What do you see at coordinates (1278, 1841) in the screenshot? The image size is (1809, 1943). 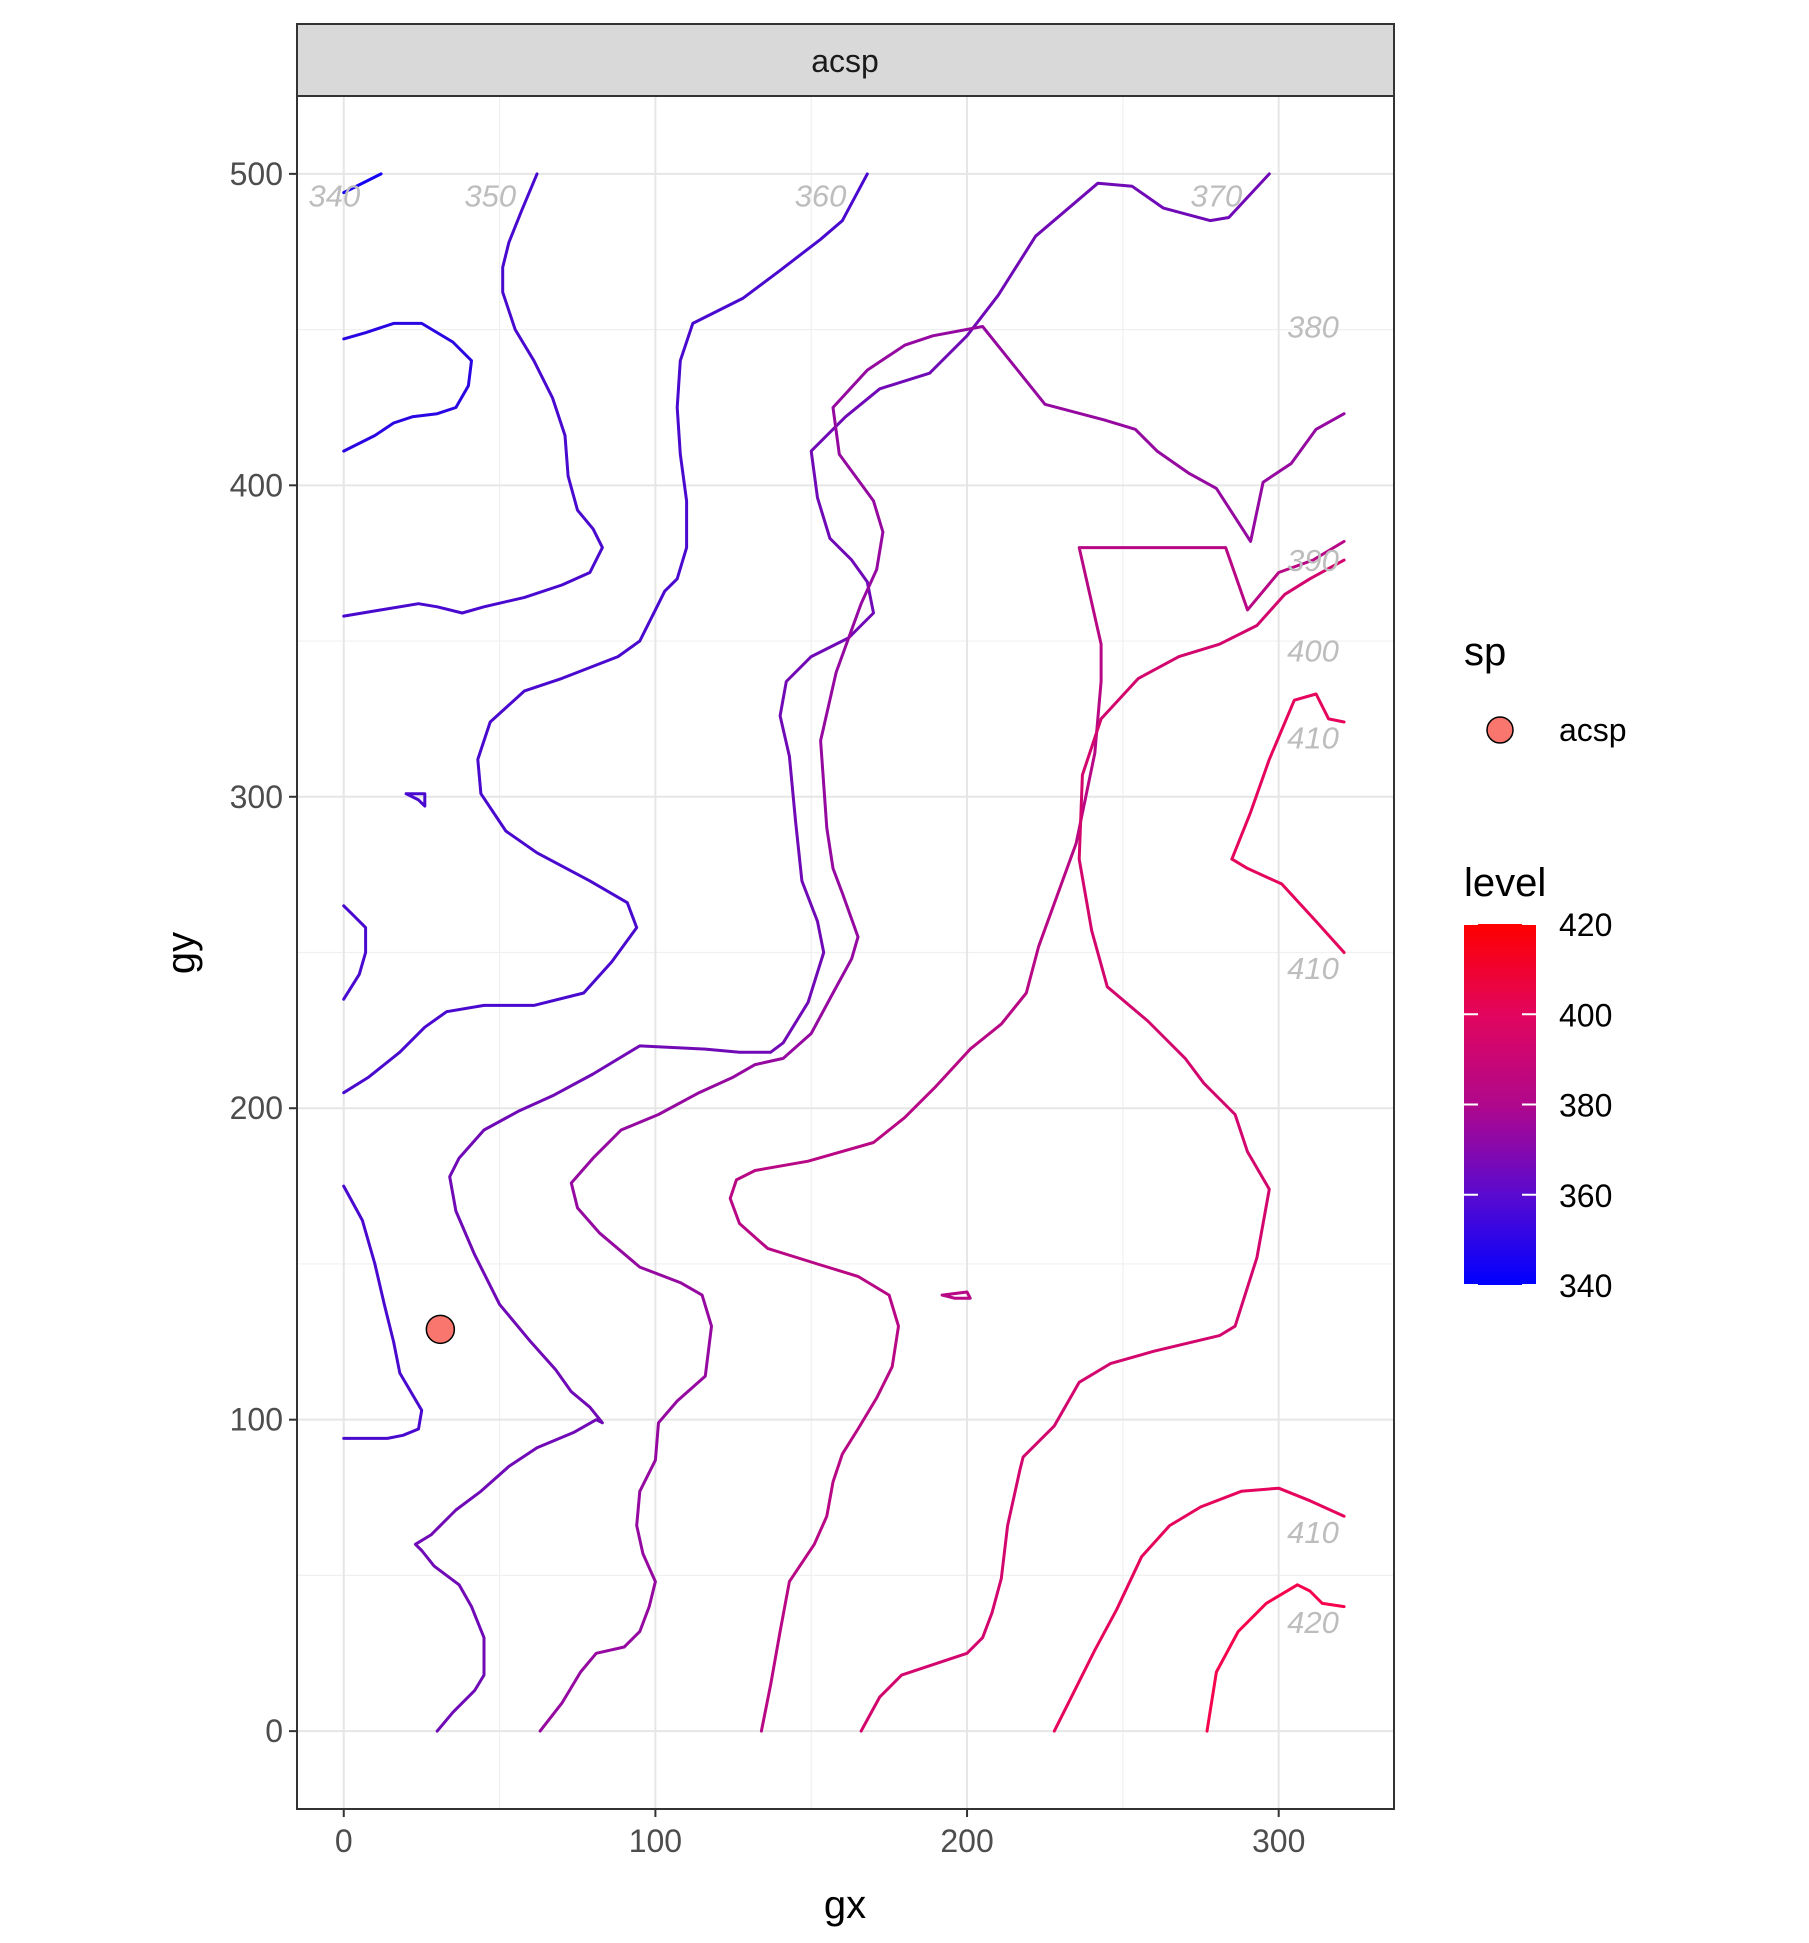 I see `x-tick-label: 300` at bounding box center [1278, 1841].